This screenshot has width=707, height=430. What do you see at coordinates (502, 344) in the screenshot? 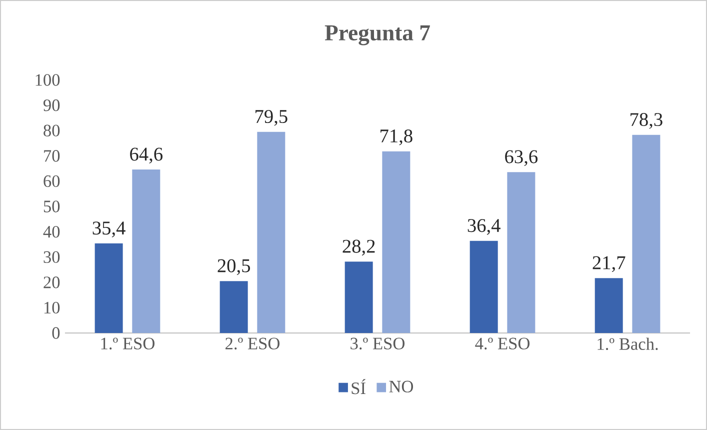
I see `x-tick-label: 4.º ESO` at bounding box center [502, 344].